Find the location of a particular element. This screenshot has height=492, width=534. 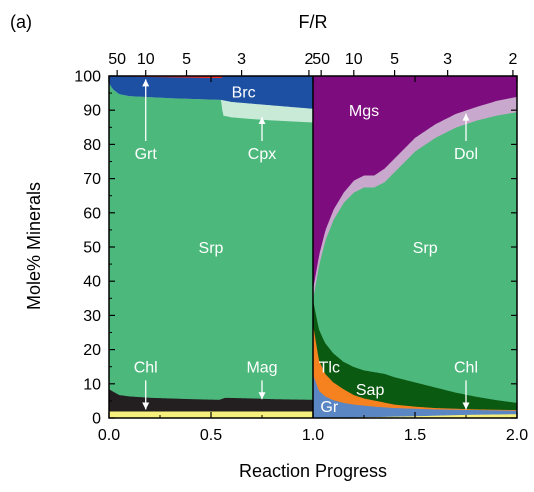

y-tick-label: 80 is located at coordinates (92, 145).